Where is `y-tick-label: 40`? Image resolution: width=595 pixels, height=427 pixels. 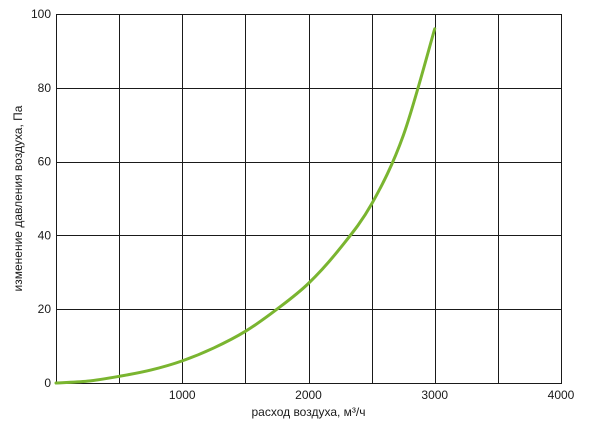
y-tick-label: 40 is located at coordinates (45, 235).